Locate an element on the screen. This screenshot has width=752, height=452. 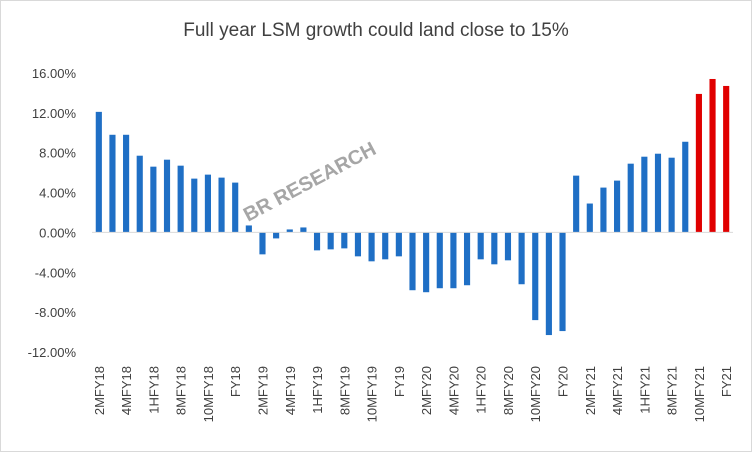
bar-4MFY20 is located at coordinates (453, 260).